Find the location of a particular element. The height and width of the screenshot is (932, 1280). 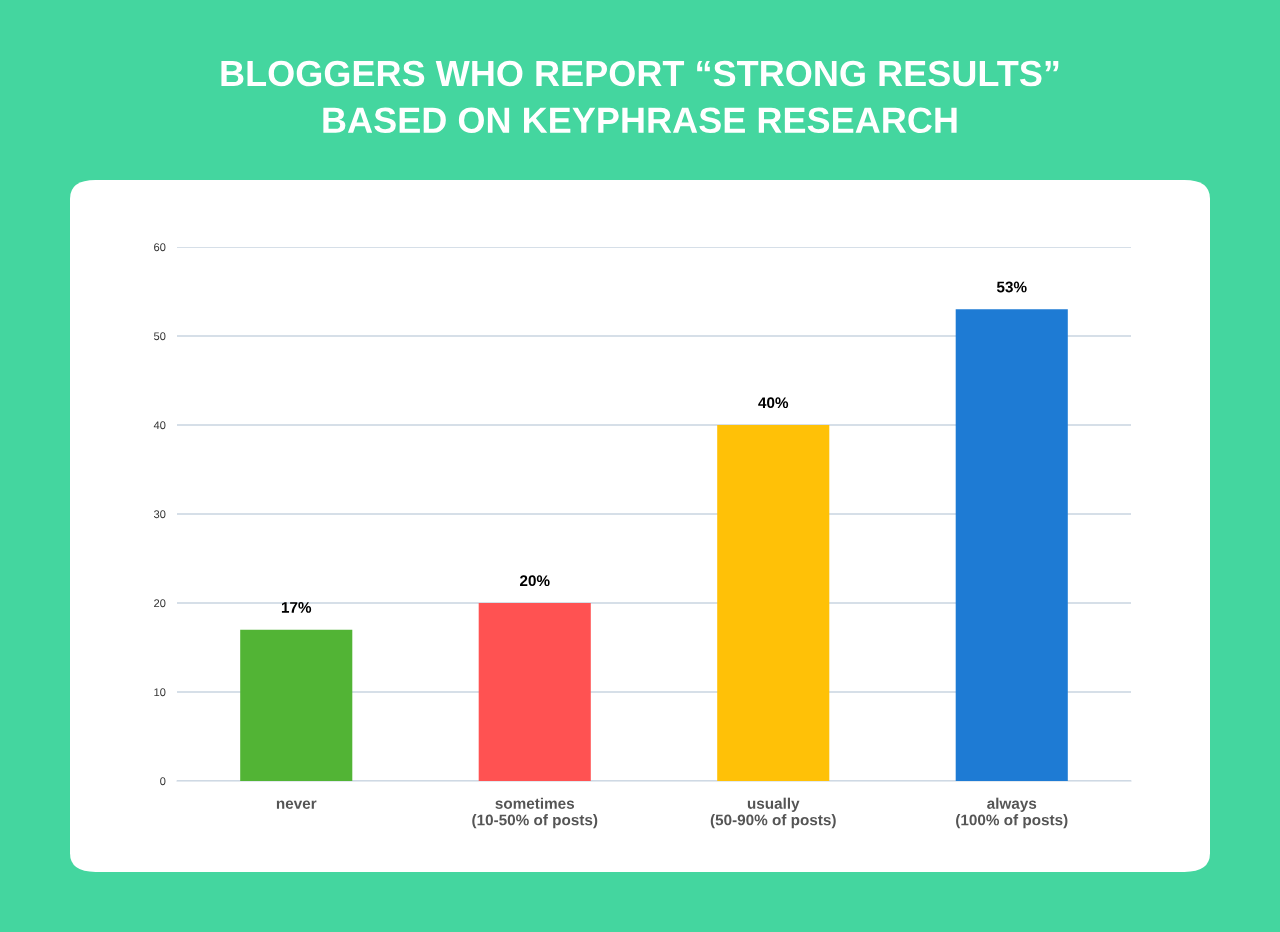

chart-title: BLOGGERS WHO REPORT “STRONG RESULTS” BASED ON KEYPHRASE RESEARCH is located at coordinates (640, 97).